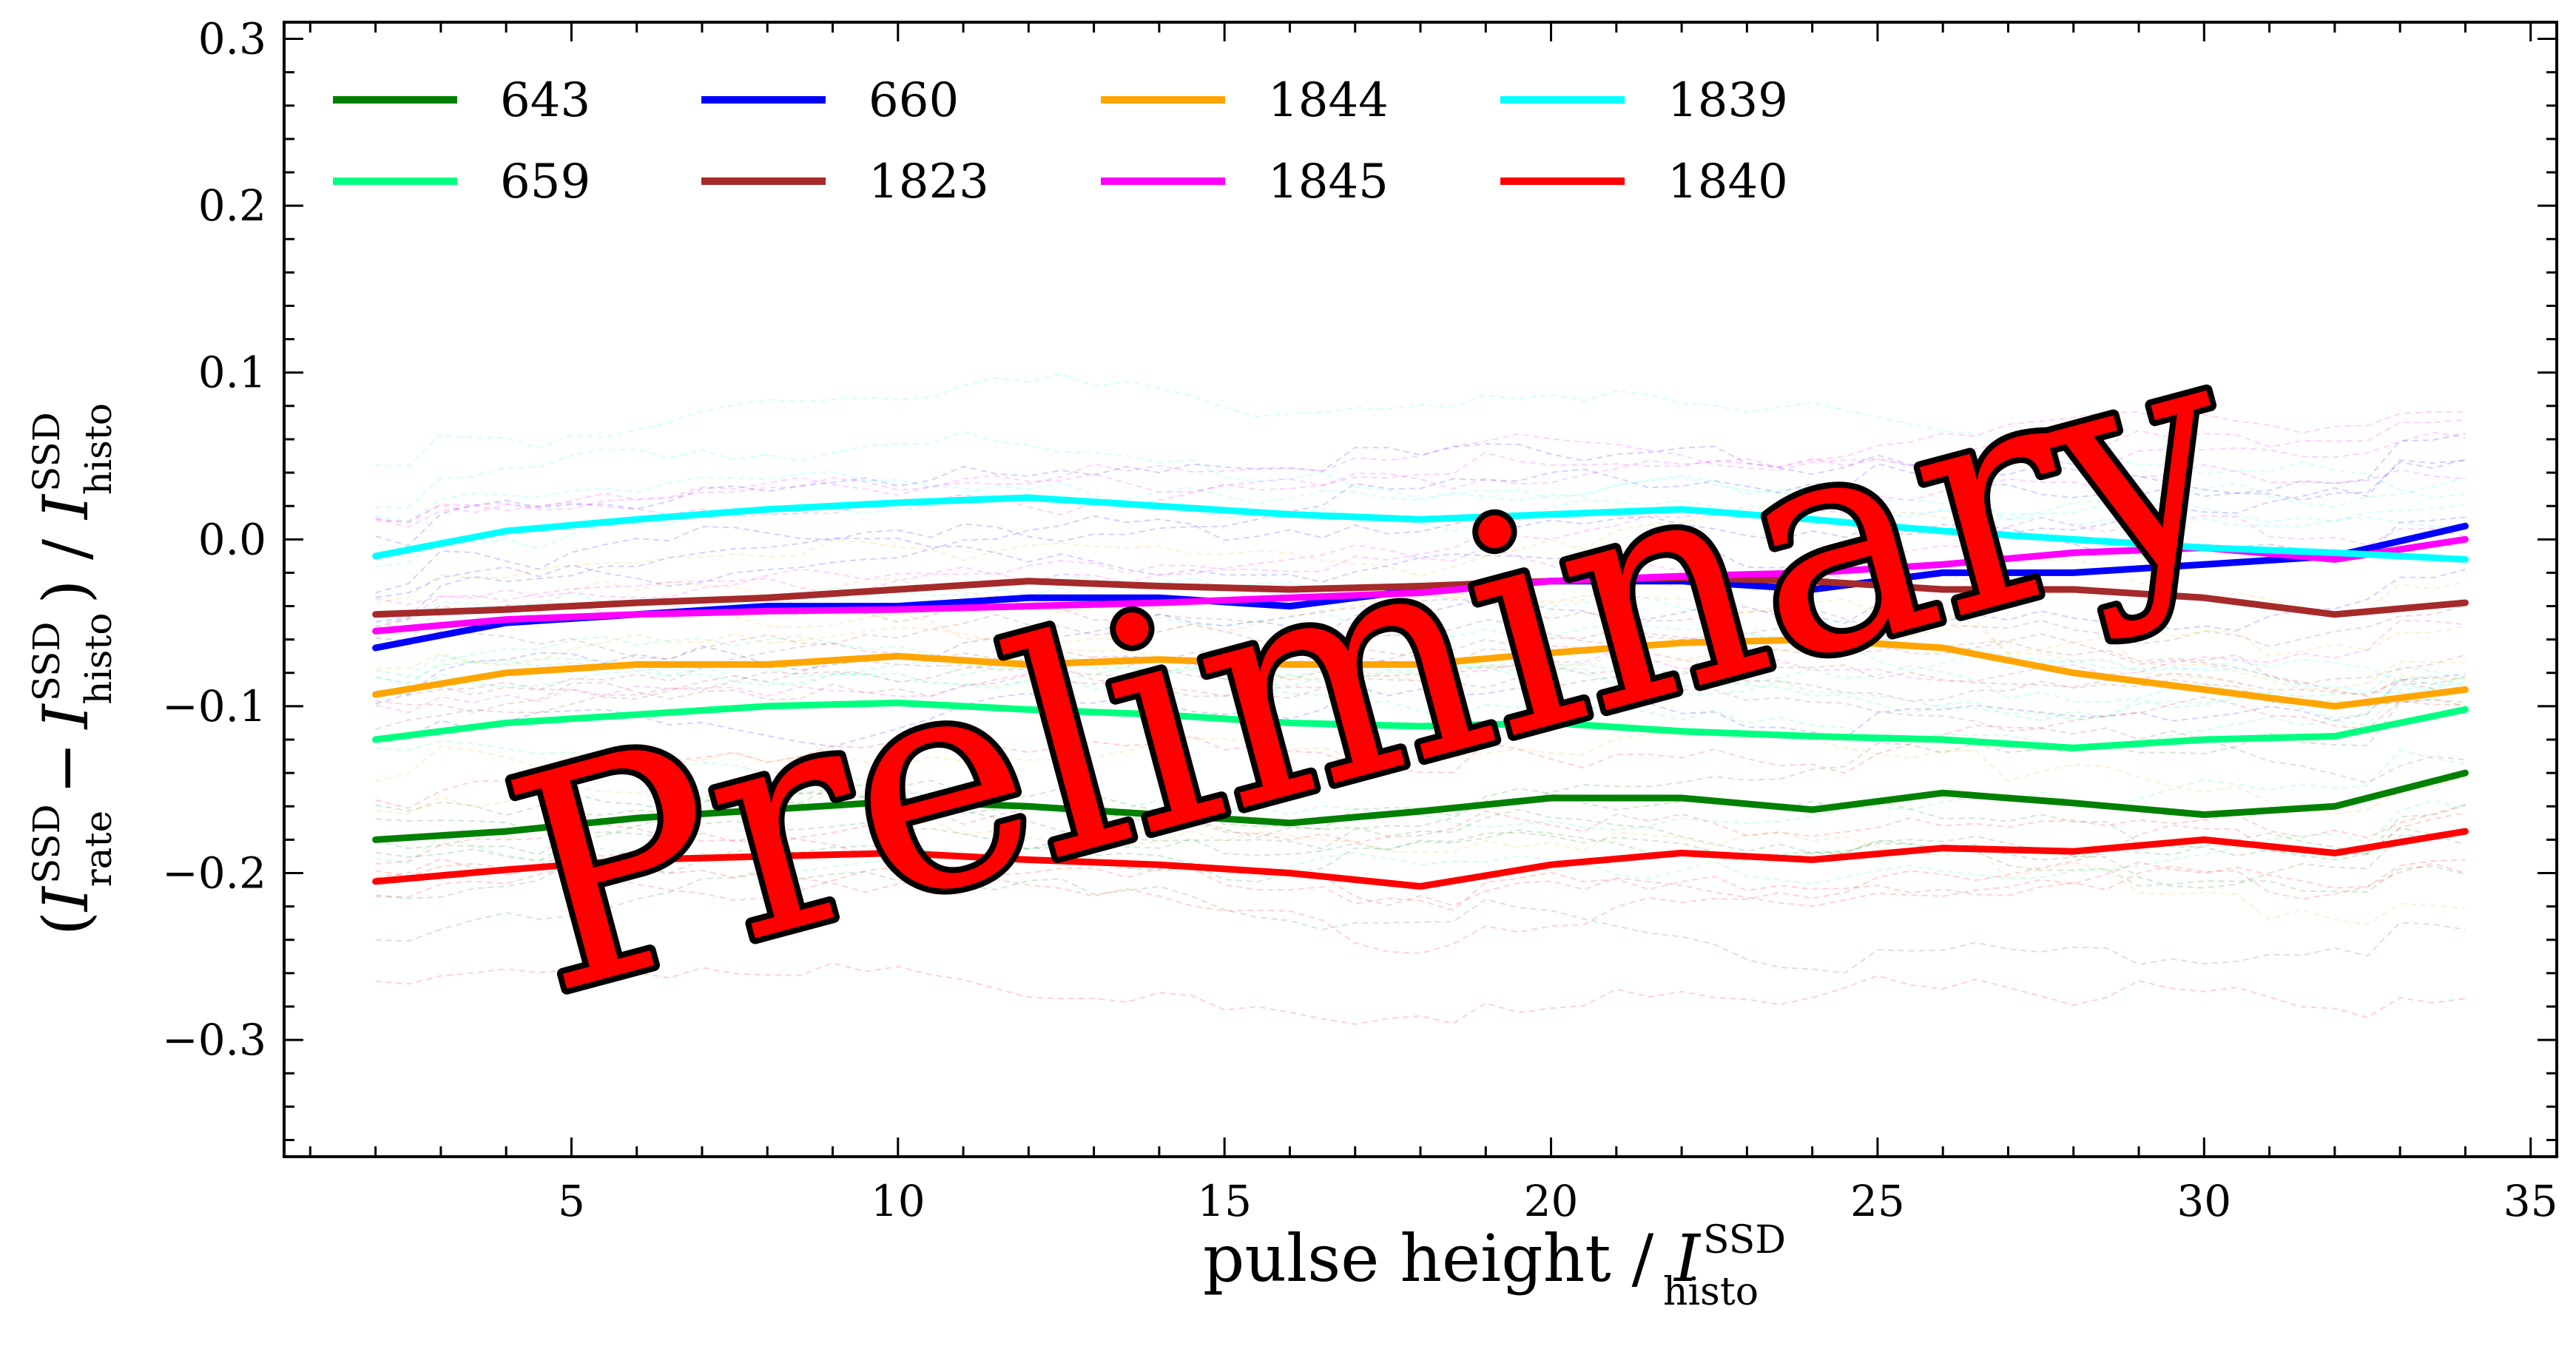 The width and height of the screenshot is (2576, 1366). Describe the element at coordinates (545, 100) in the screenshot. I see `legend-label-643: 643` at that location.